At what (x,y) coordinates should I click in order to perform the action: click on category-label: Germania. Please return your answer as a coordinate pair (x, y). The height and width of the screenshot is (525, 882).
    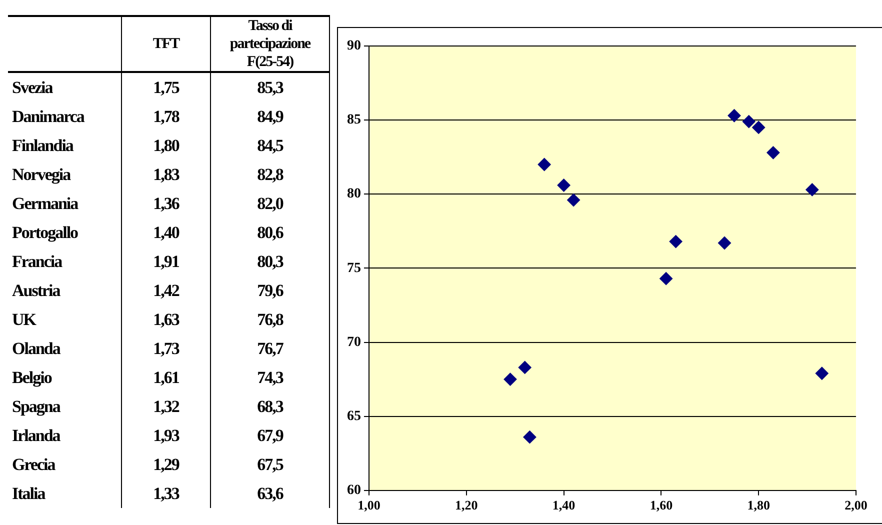
    Looking at the image, I should click on (65, 203).